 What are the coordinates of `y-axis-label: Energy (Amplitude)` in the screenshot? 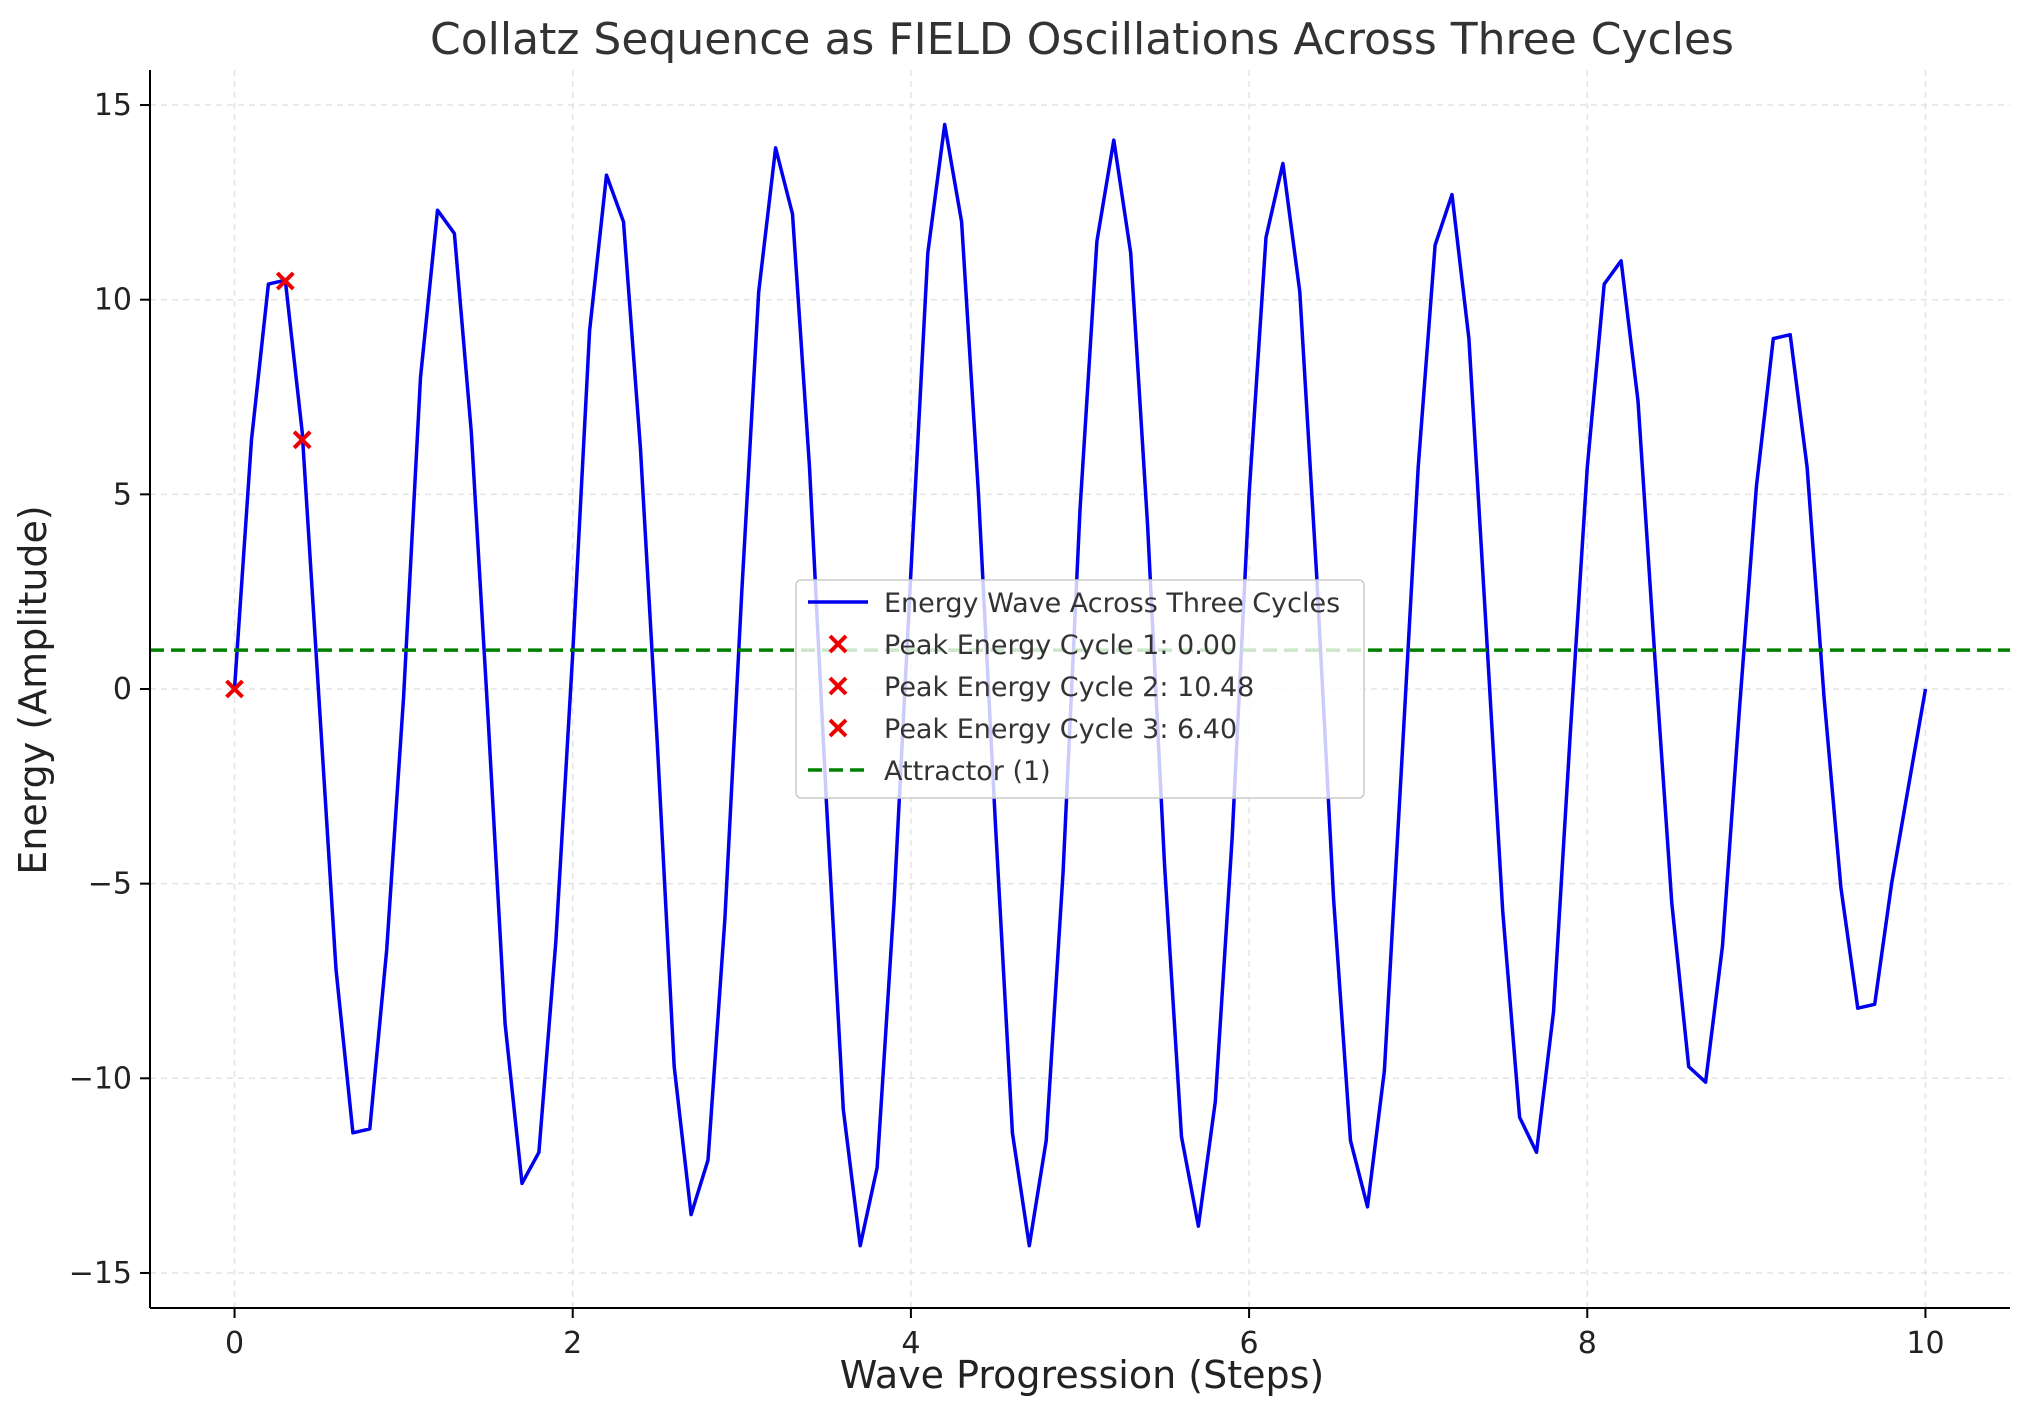 It's located at (33, 690).